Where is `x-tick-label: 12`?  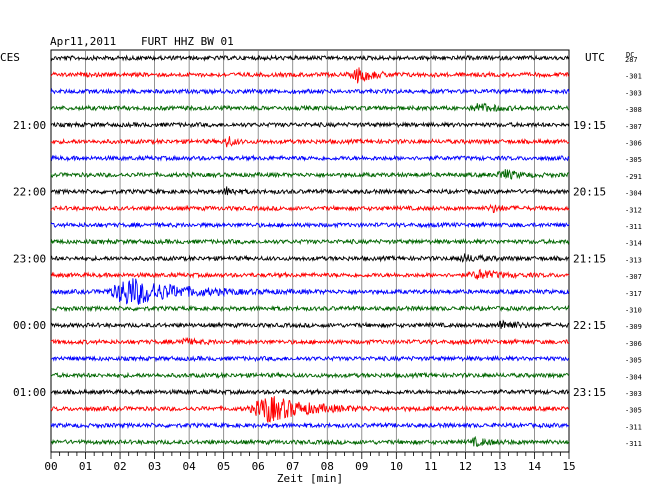 x-tick-label: 12 is located at coordinates (465, 466).